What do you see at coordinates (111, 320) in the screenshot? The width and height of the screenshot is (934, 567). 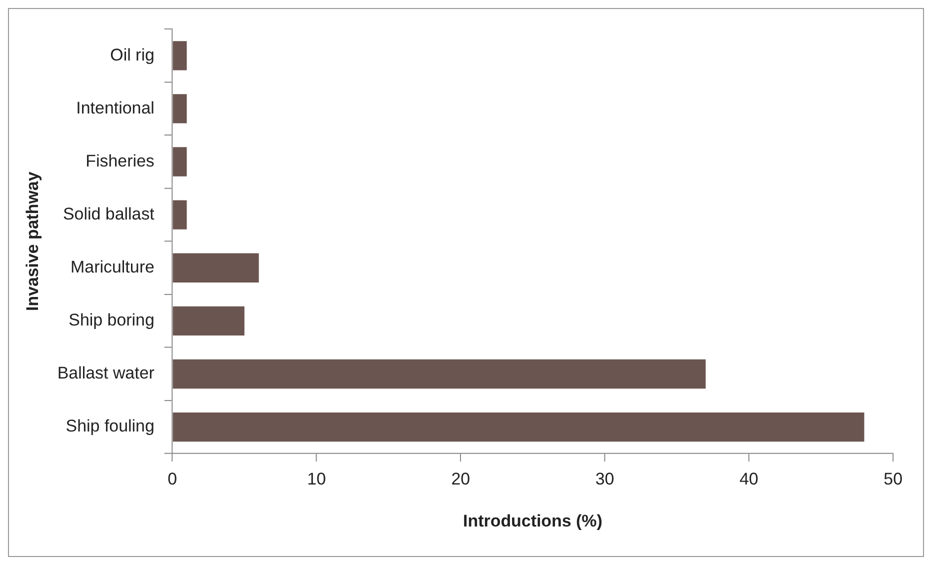 I see `y-tick-label: Ship boring` at bounding box center [111, 320].